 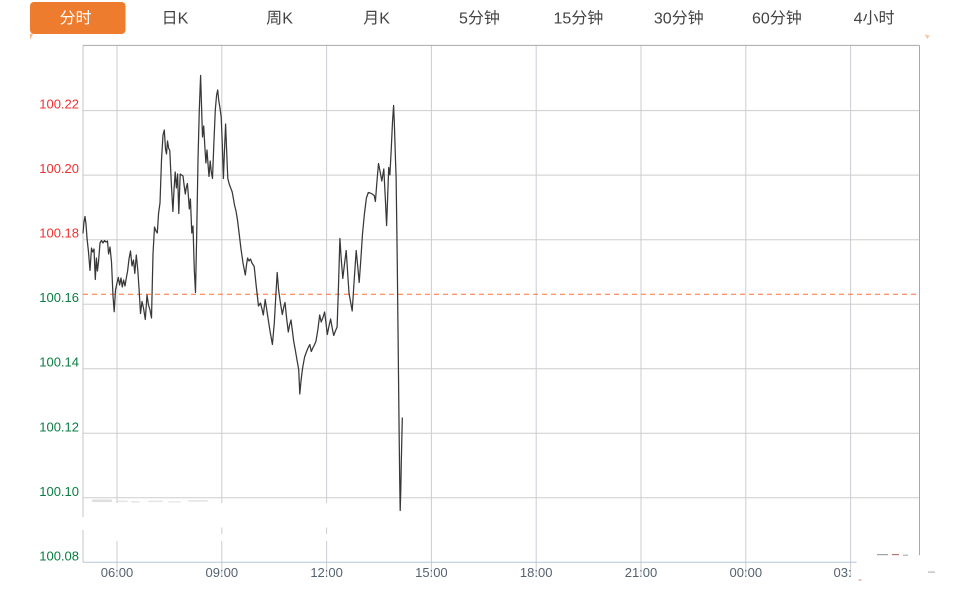 What do you see at coordinates (59, 426) in the screenshot?
I see `svg-text: 100.12` at bounding box center [59, 426].